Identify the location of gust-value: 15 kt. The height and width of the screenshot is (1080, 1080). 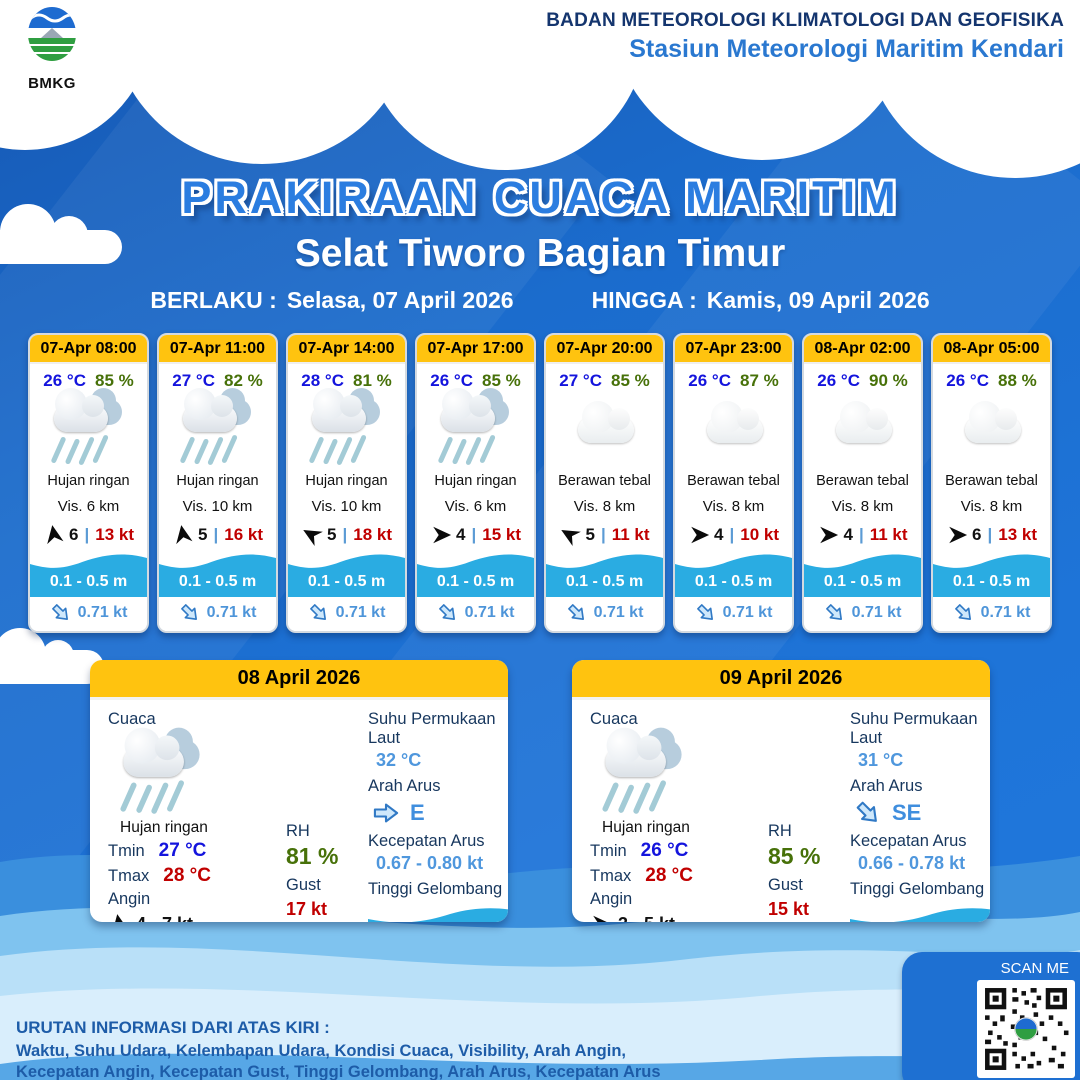
(789, 909).